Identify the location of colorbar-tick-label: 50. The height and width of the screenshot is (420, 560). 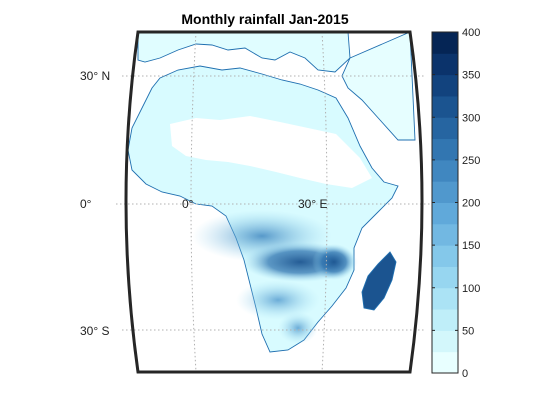
(468, 331).